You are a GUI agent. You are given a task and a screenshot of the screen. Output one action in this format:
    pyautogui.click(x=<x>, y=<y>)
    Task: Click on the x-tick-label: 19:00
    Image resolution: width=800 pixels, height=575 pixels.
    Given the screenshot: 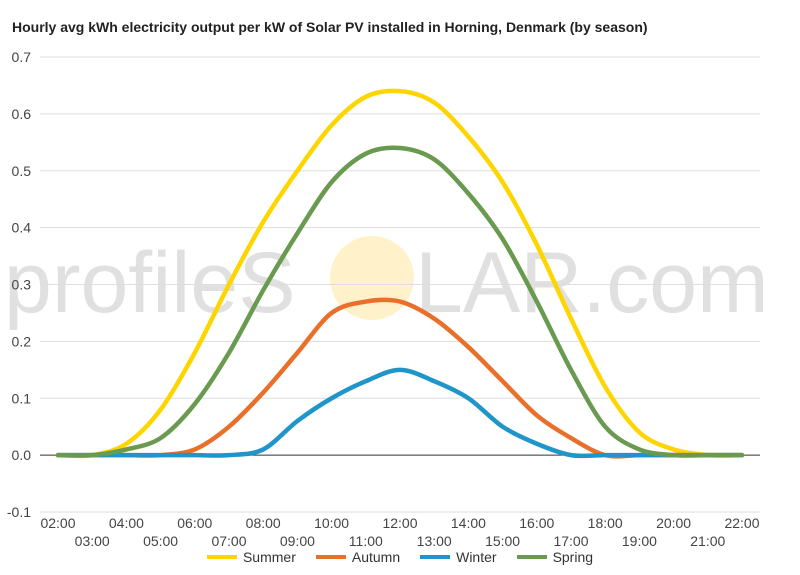 What is the action you would take?
    pyautogui.click(x=639, y=541)
    